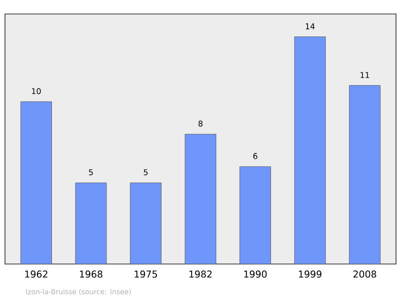 The image size is (400, 299). What do you see at coordinates (364, 274) in the screenshot?
I see `x-tick-label: 2008` at bounding box center [364, 274].